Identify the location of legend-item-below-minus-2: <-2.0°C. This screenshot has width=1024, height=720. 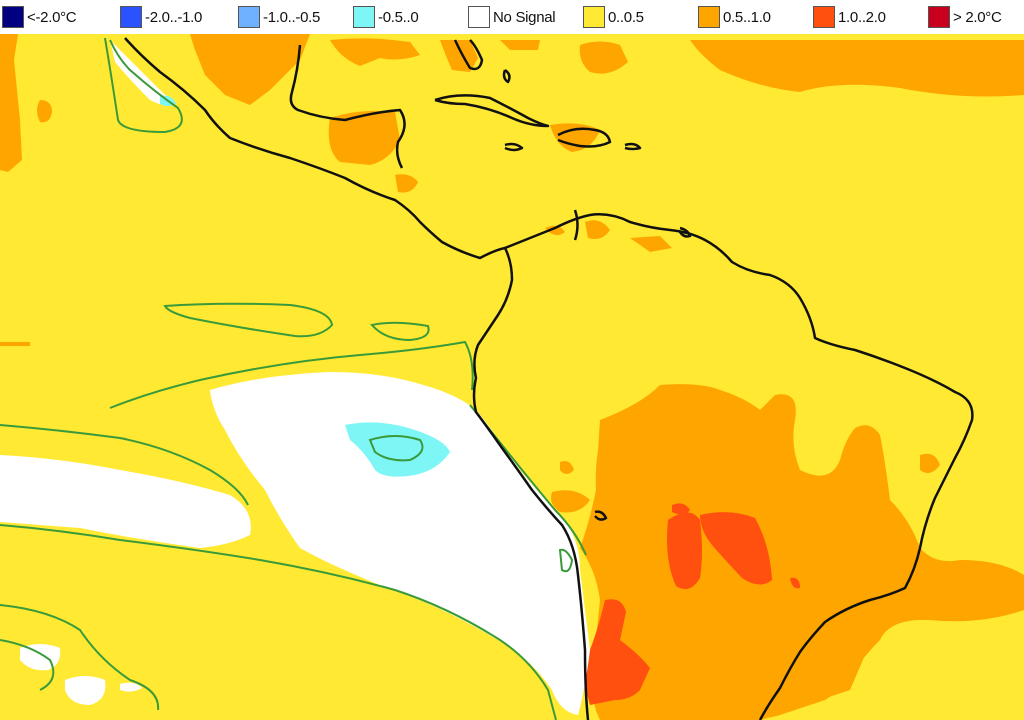
(39, 17).